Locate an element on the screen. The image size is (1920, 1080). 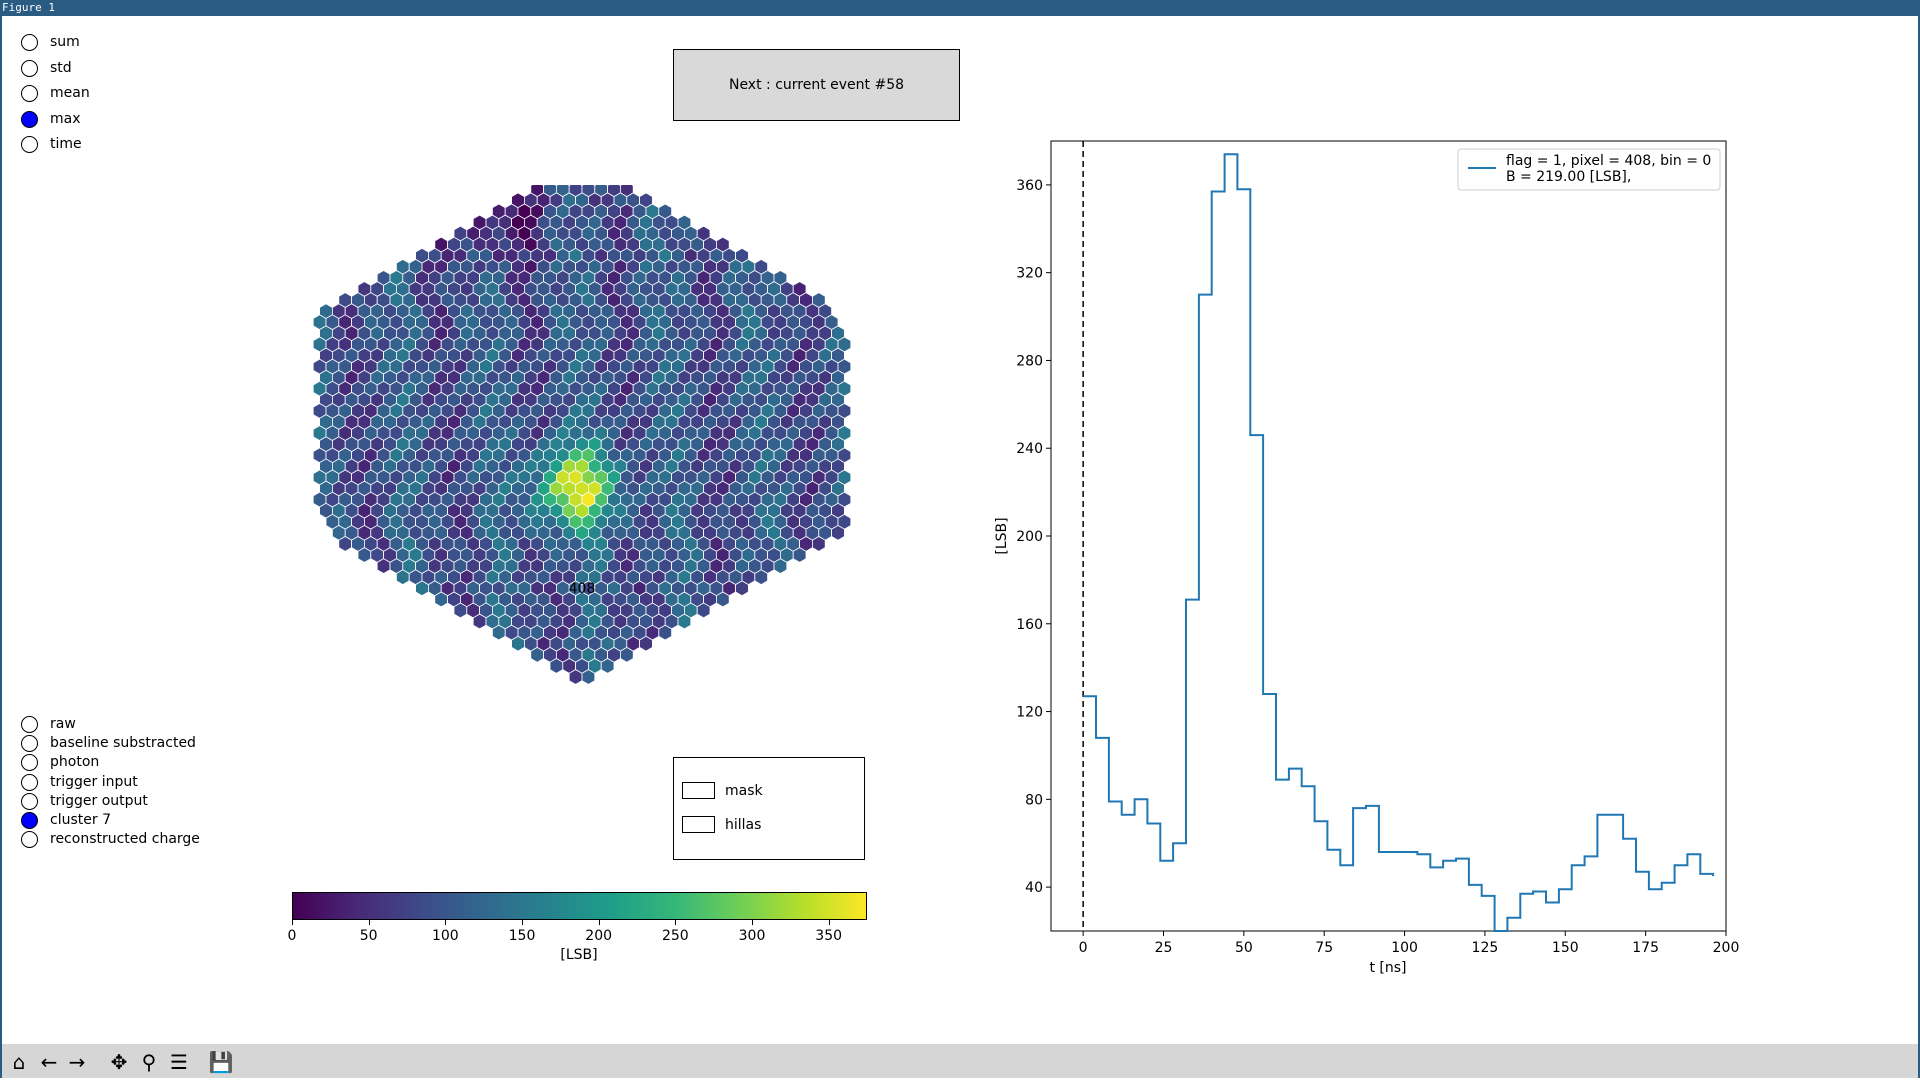
radio-trigger-output: trigger output is located at coordinates (84, 801).